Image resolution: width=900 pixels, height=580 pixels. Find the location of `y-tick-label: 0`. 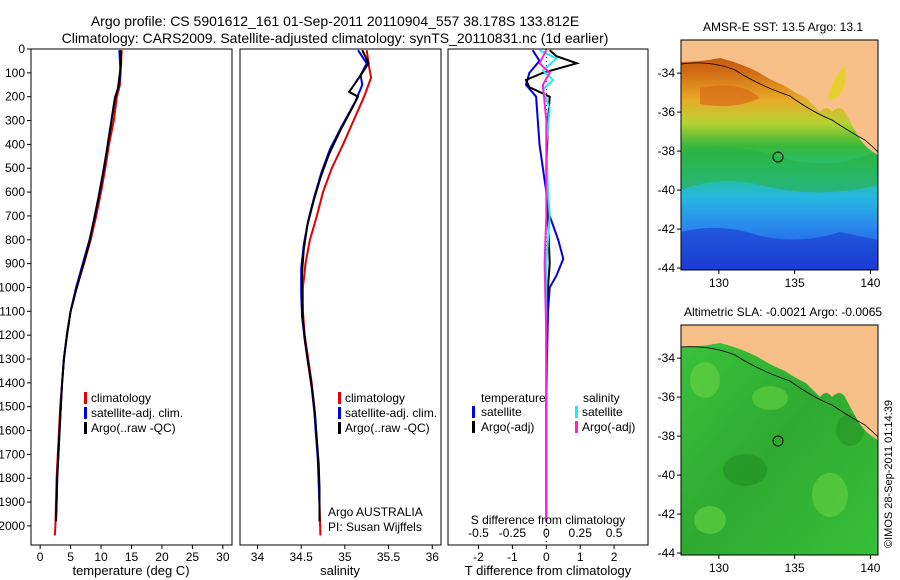

y-tick-label: 0 is located at coordinates (21, 49).